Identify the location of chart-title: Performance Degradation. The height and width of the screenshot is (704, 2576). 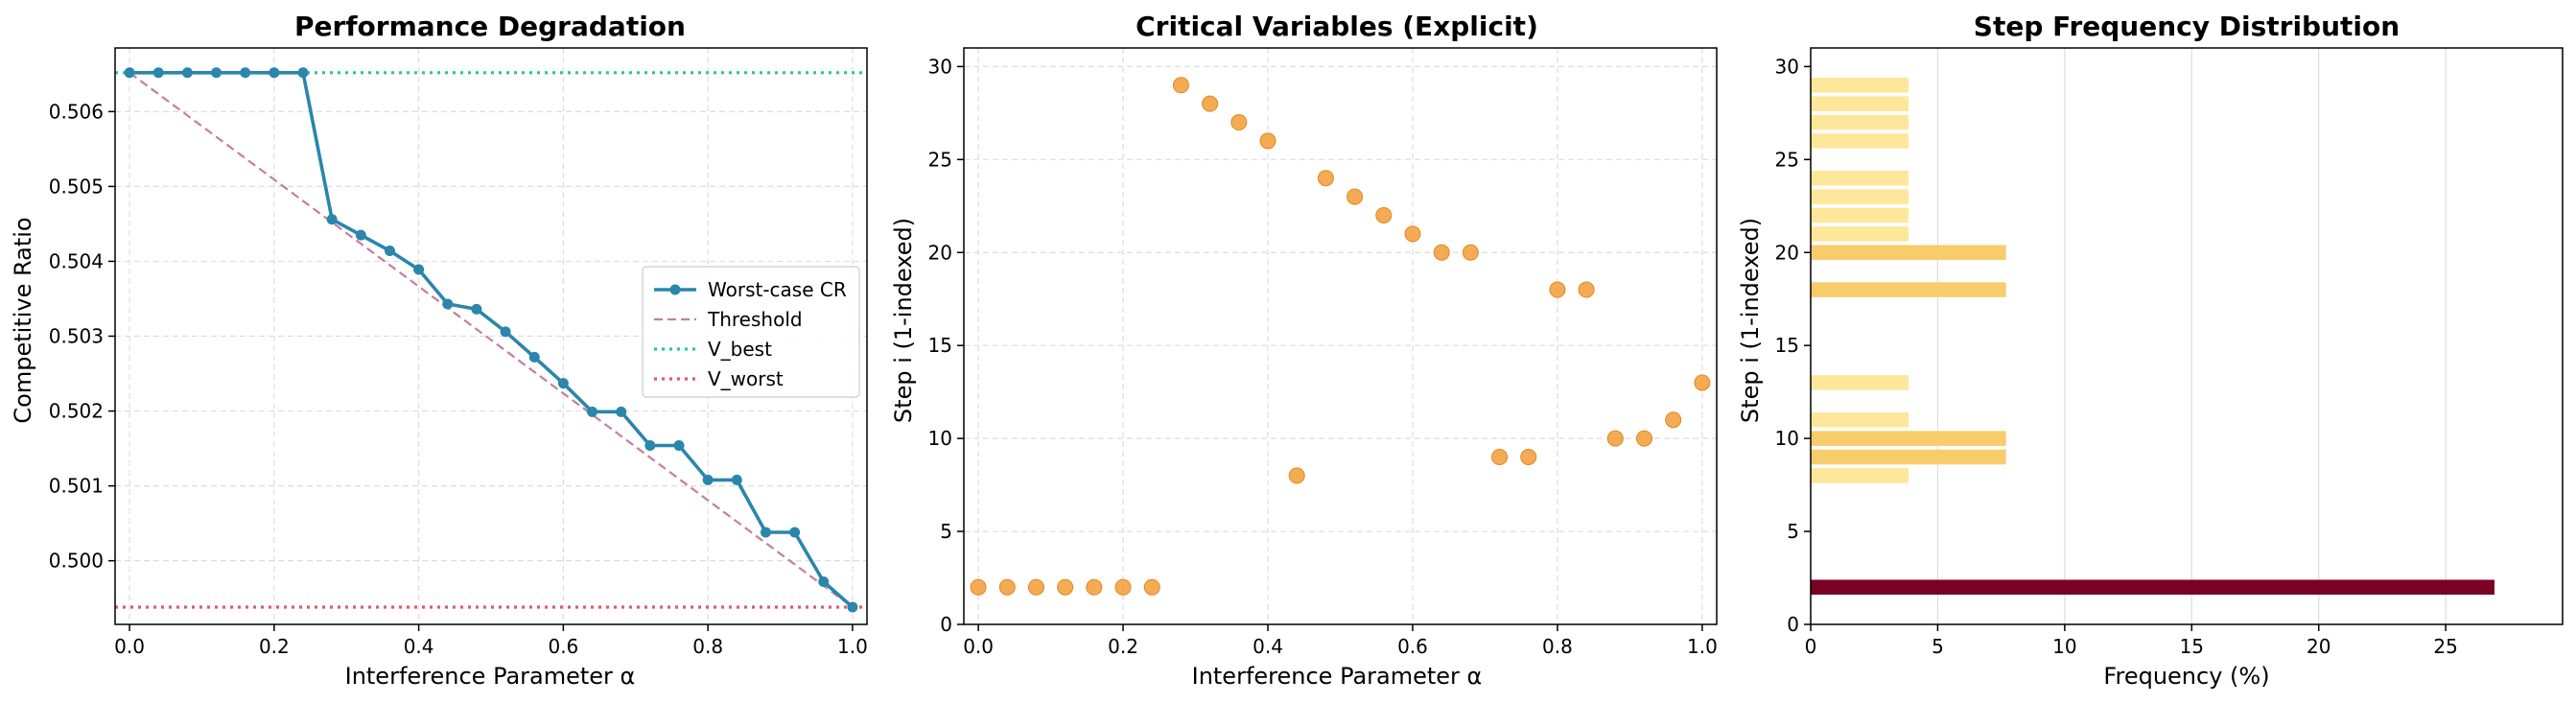
(490, 26).